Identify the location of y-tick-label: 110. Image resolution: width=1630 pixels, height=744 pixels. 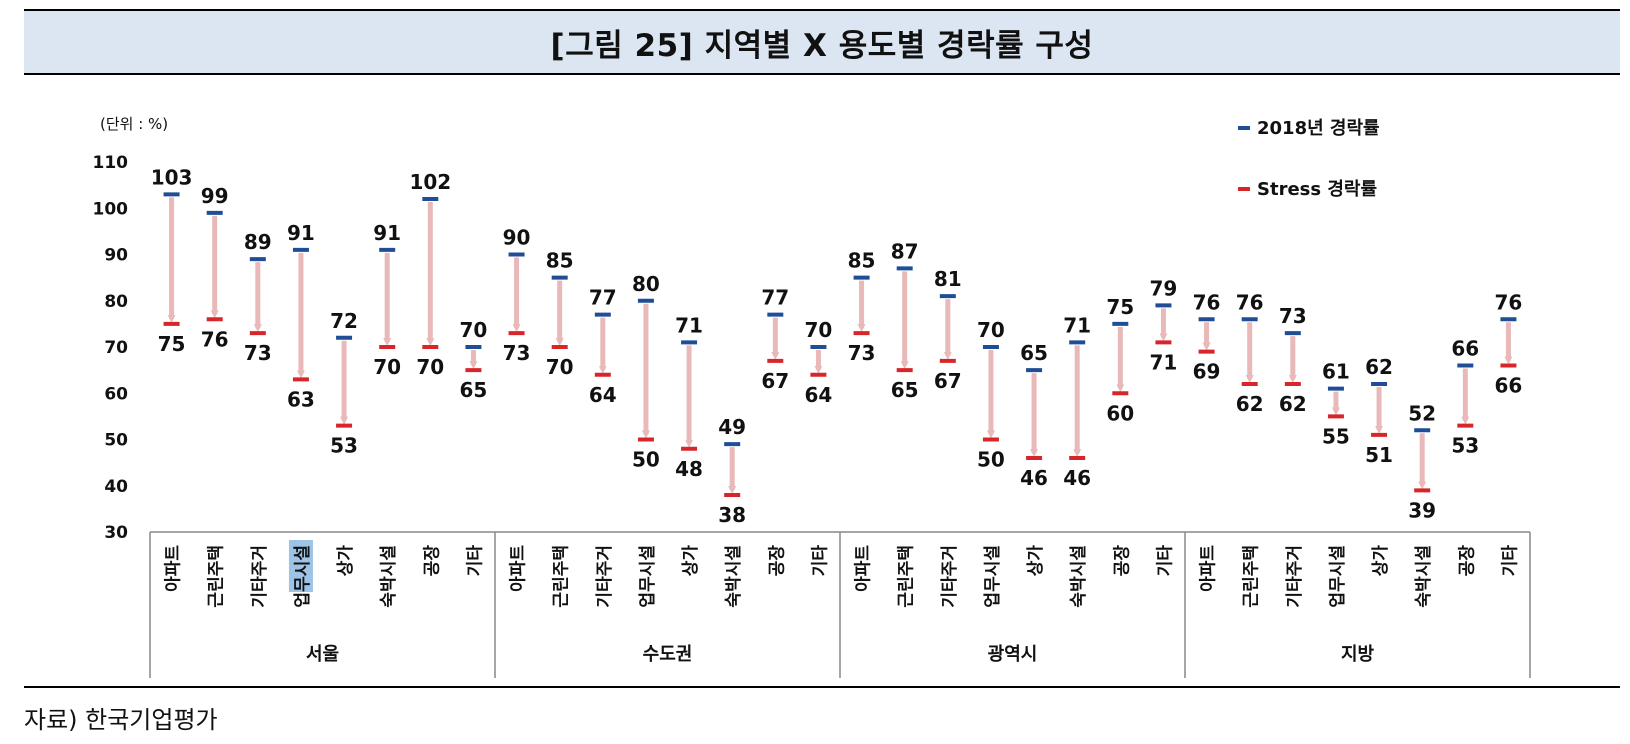
(111, 163).